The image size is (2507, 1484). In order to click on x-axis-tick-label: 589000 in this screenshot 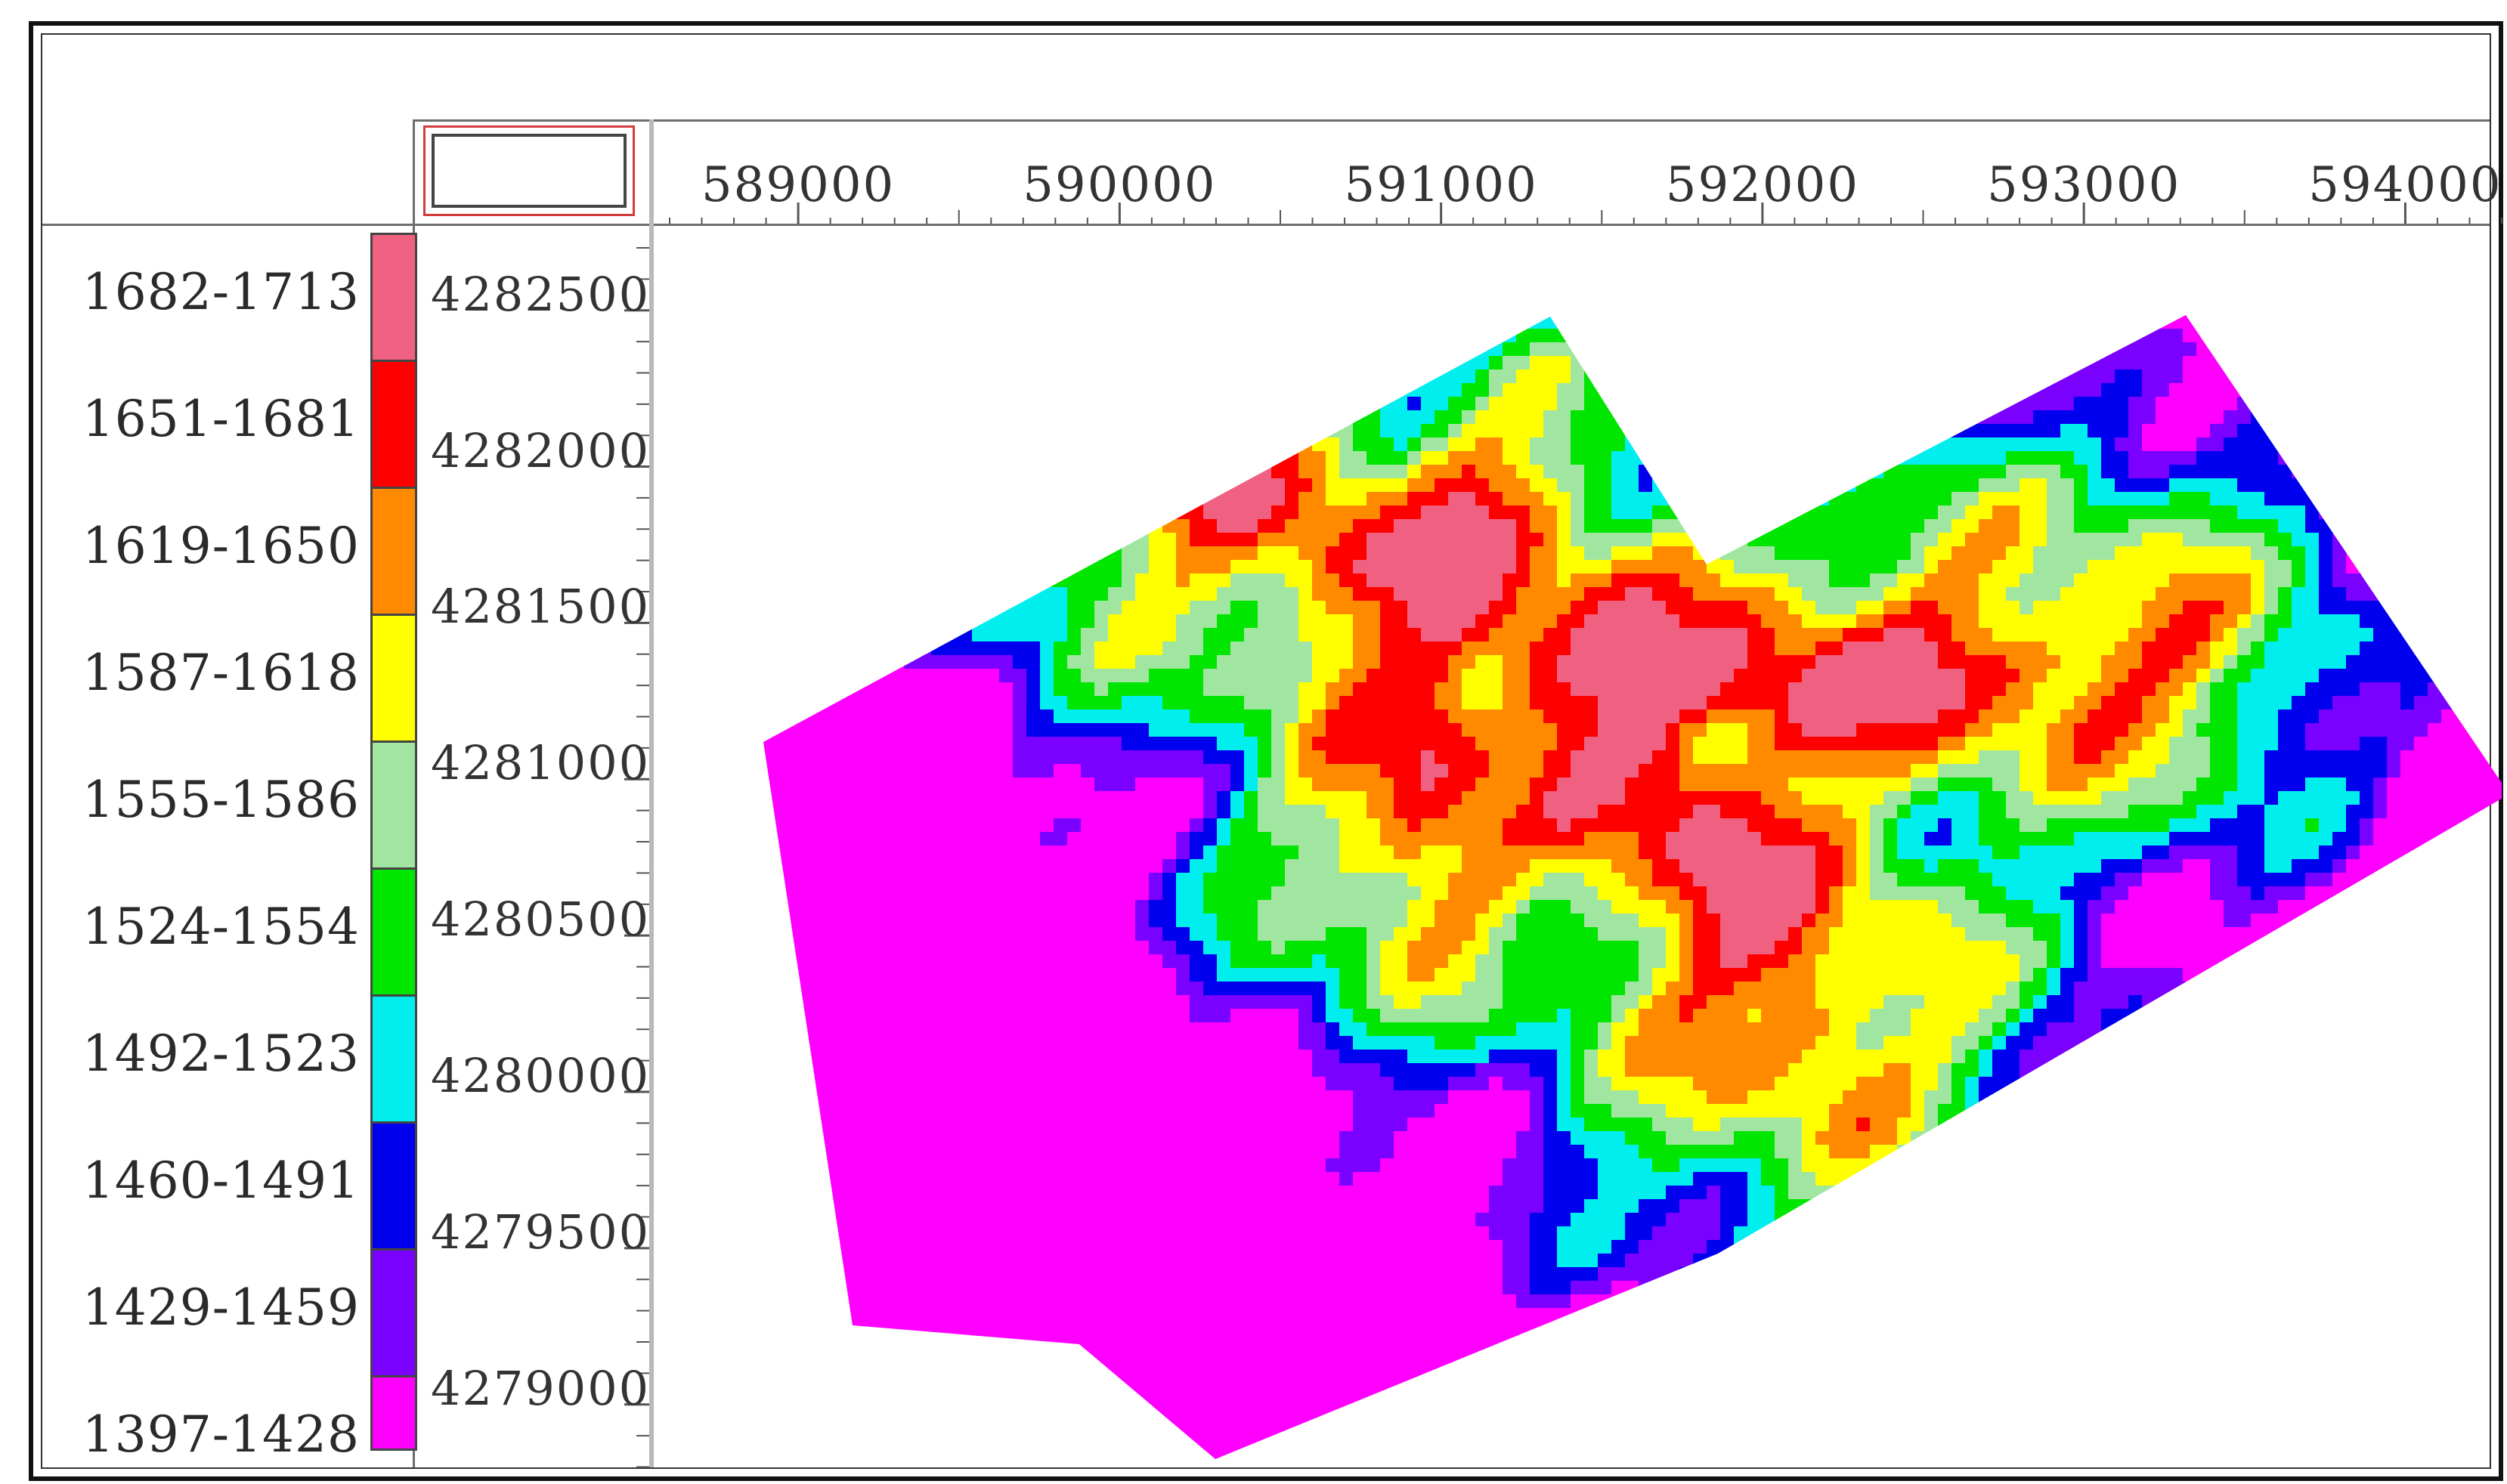, I will do `click(799, 185)`.